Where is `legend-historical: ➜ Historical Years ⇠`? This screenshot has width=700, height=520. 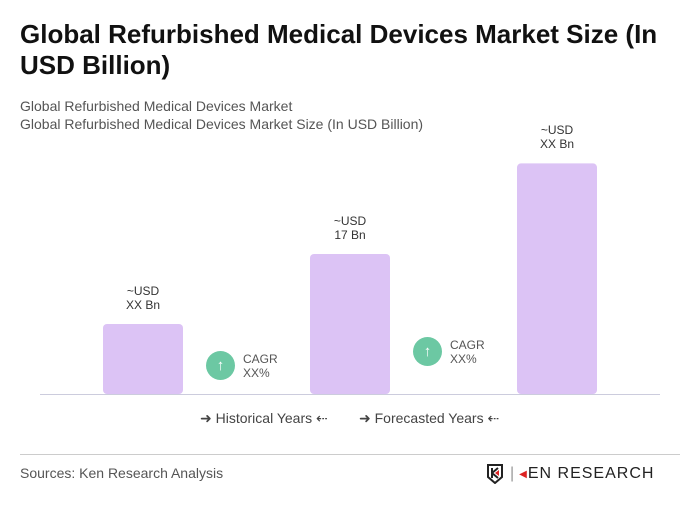 legend-historical: ➜ Historical Years ⇠ is located at coordinates (264, 418).